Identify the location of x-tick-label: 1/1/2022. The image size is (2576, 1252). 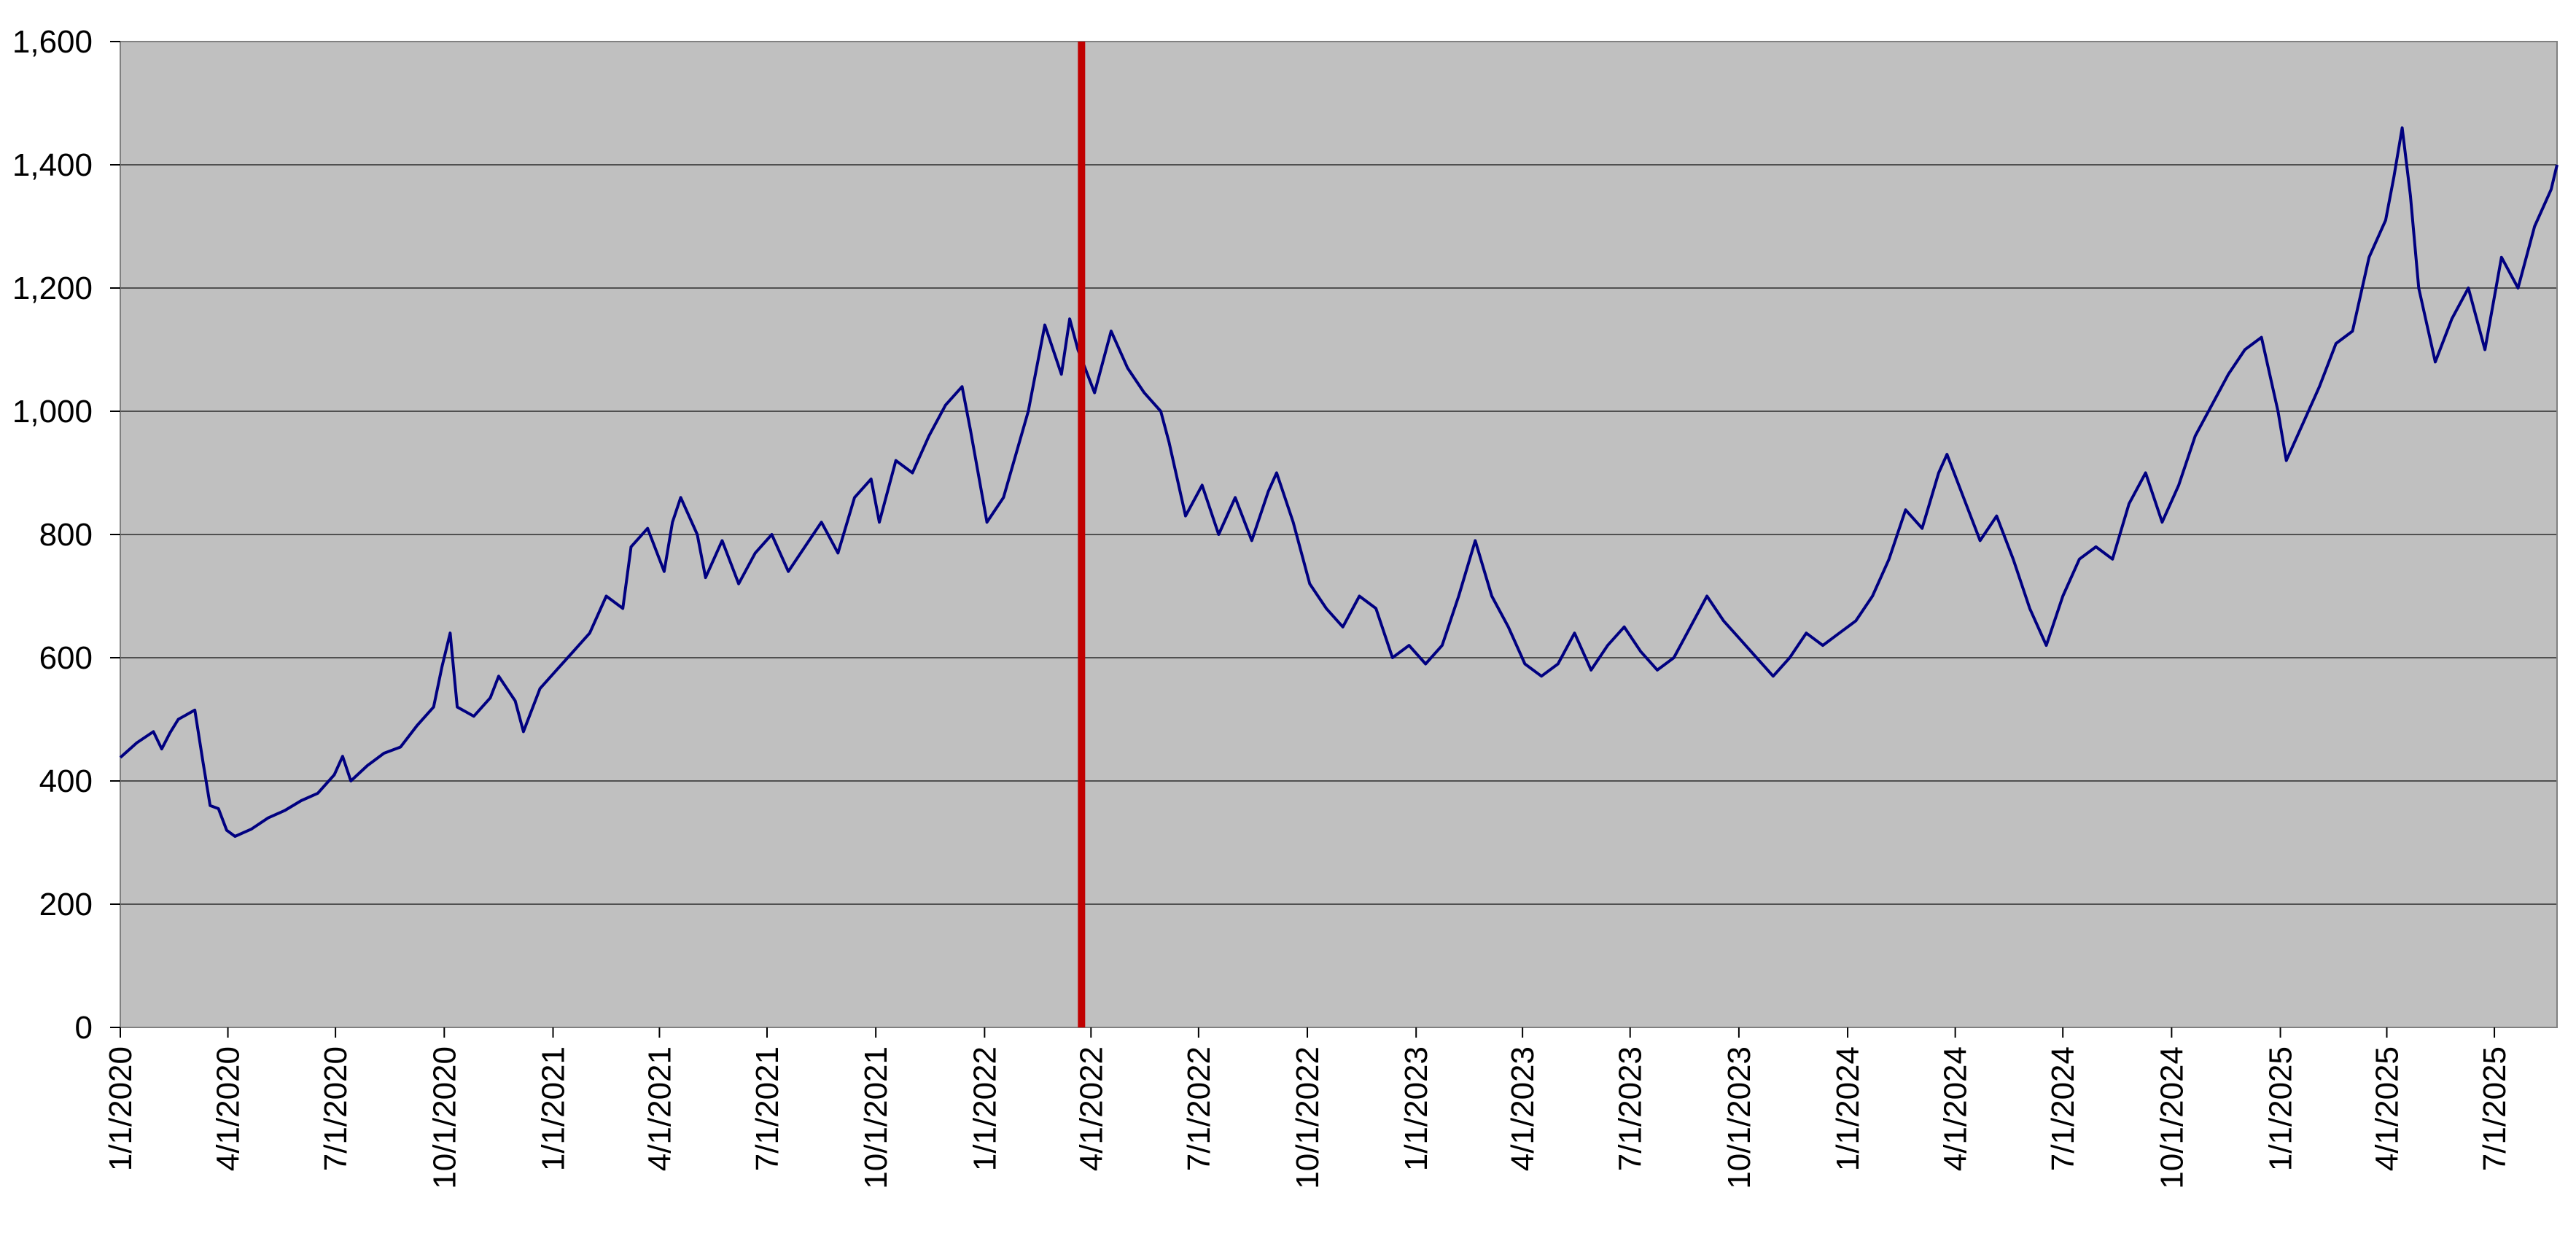
(985, 1108).